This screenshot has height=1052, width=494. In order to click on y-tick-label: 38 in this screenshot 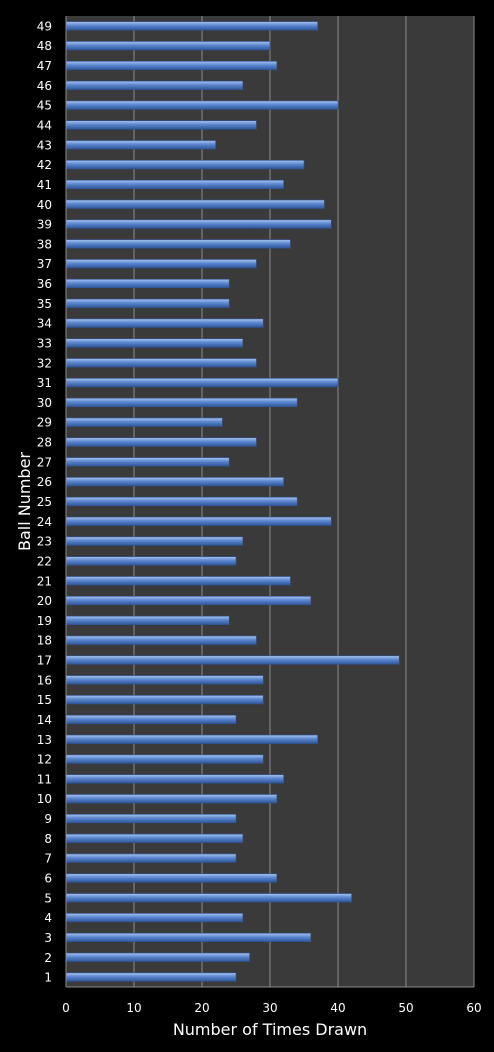, I will do `click(44, 244)`.